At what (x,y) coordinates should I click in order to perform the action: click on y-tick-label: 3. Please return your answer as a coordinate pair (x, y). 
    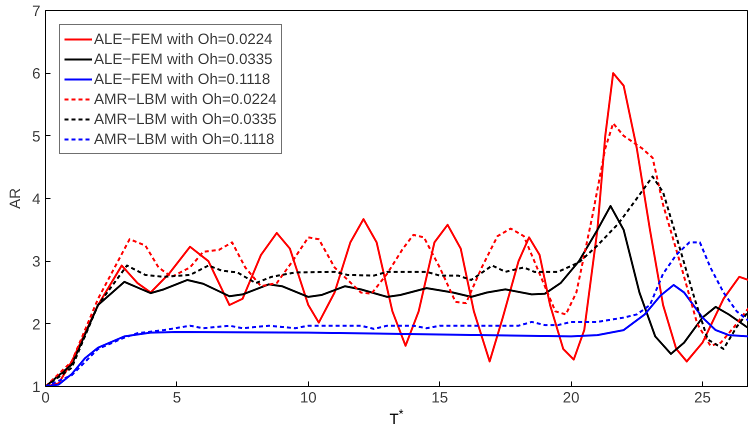
    Looking at the image, I should click on (36, 262).